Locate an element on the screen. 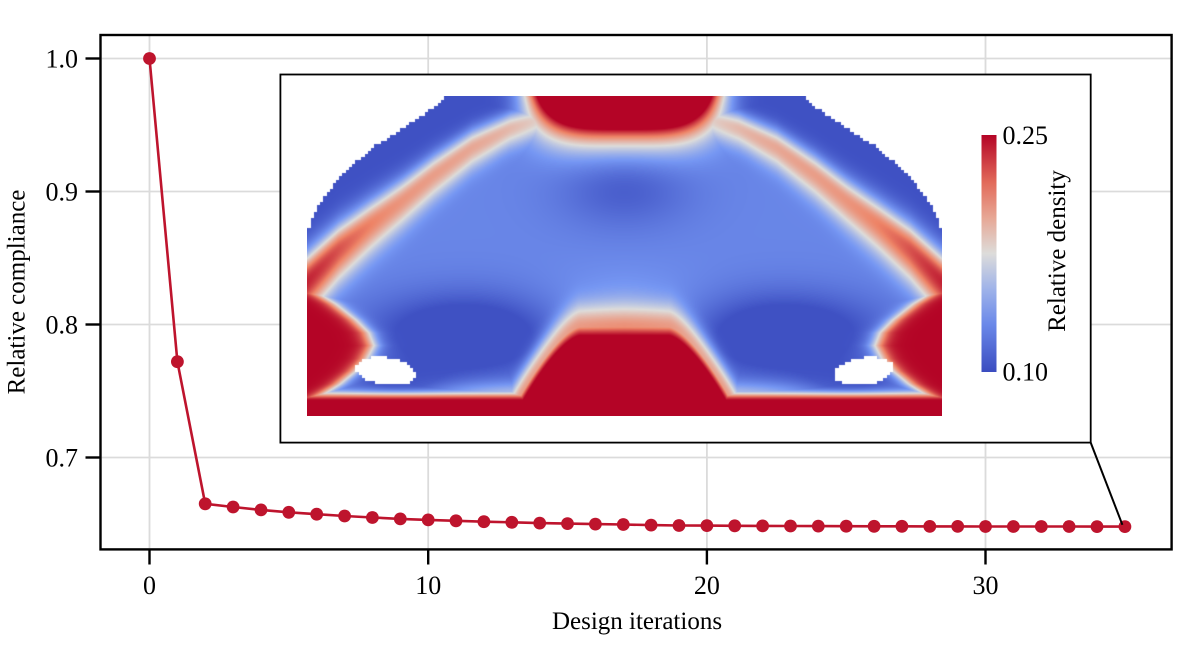 The height and width of the screenshot is (664, 1181). svg-text: 0 is located at coordinates (149, 585).